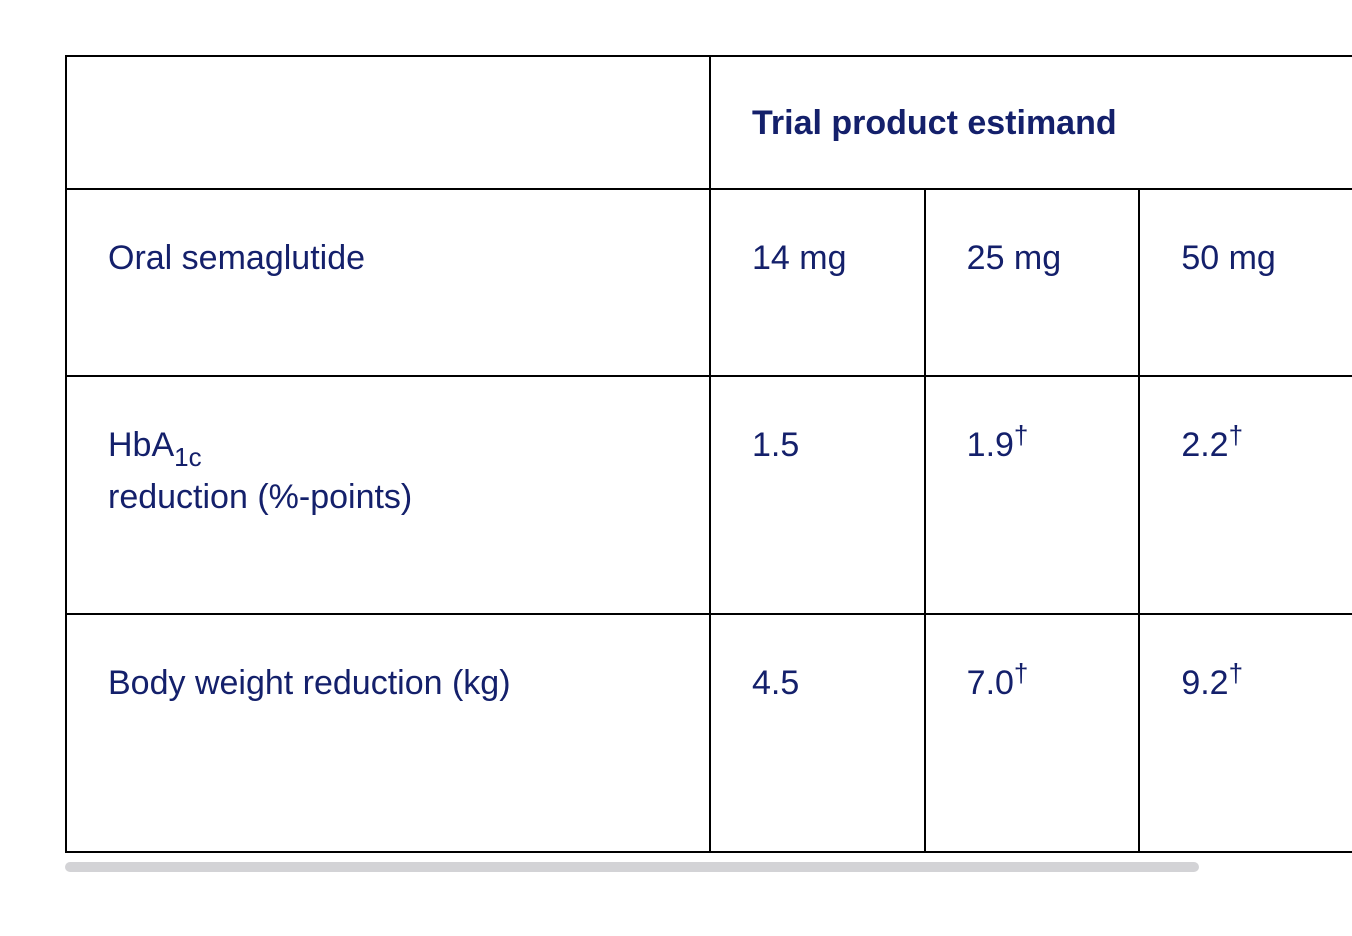  Describe the element at coordinates (309, 683) in the screenshot. I see `cell-text: Body weight reduction (kg)` at that location.